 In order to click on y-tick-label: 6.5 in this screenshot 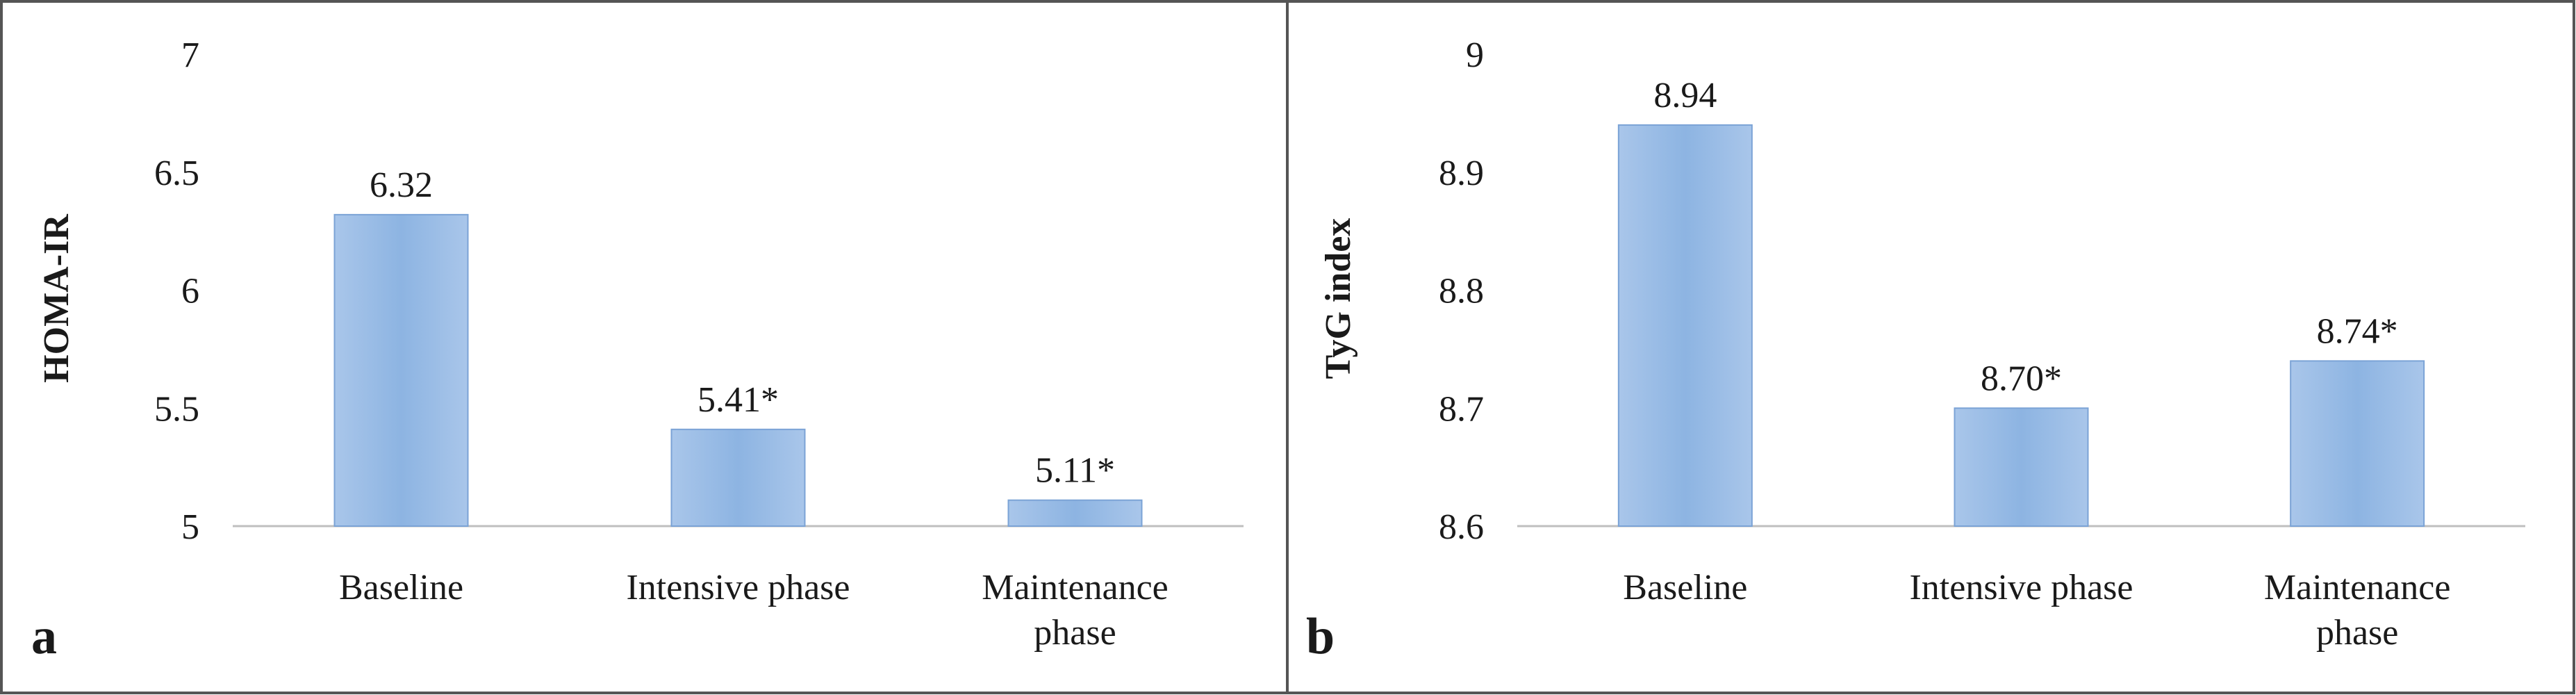, I will do `click(177, 173)`.